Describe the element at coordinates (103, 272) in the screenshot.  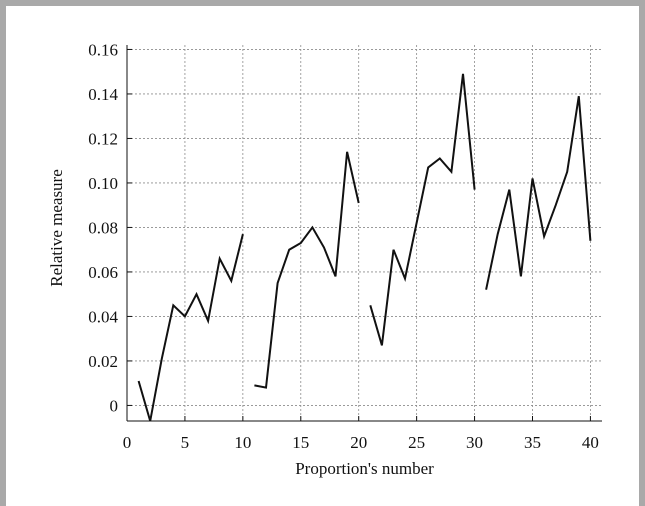
I see `y-tick-label: 0.06` at that location.